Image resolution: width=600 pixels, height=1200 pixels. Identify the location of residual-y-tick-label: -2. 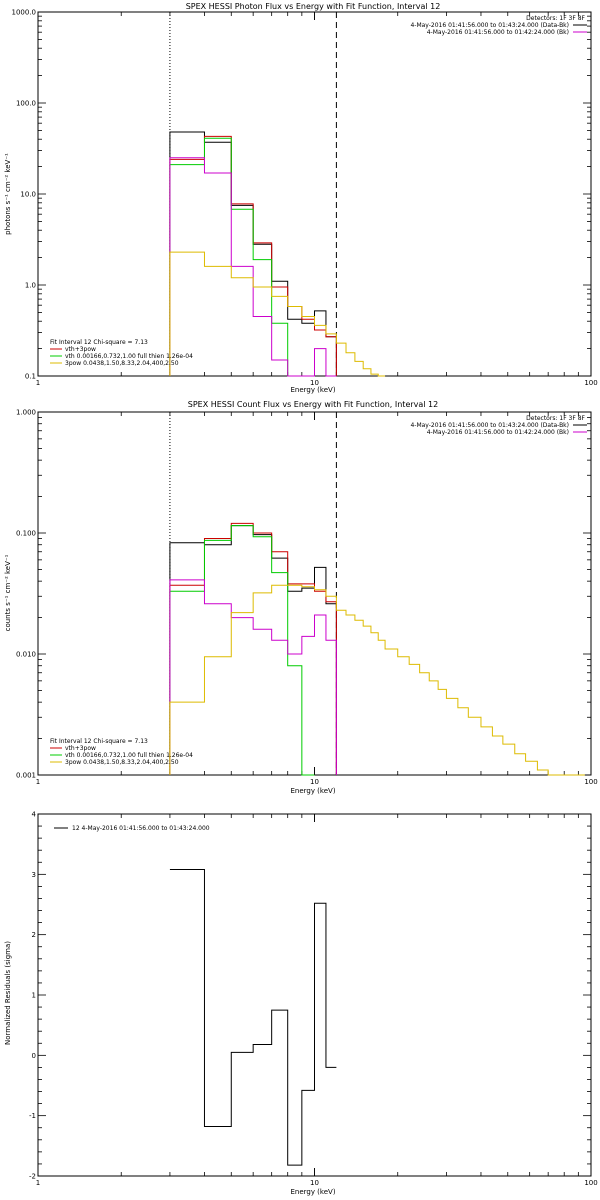
(32, 1177).